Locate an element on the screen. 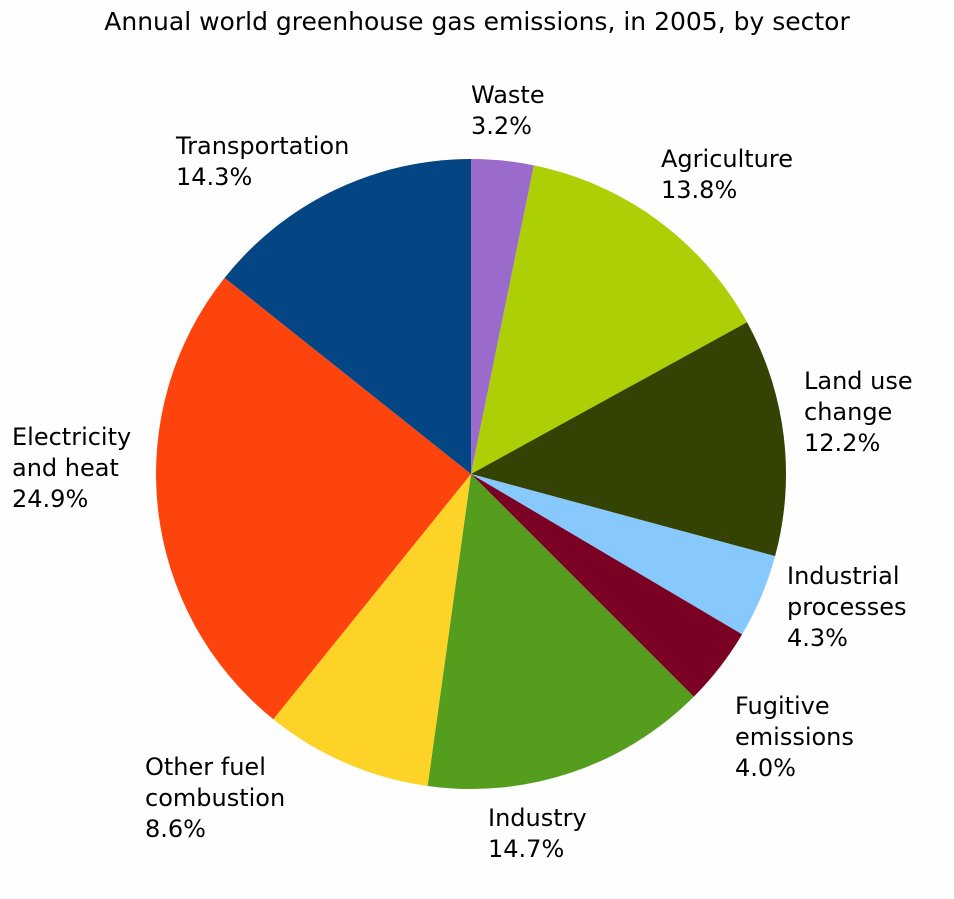 This screenshot has width=954, height=899. label-other-fuel-combustion: Other fuel combustion 8.6% is located at coordinates (215, 798).